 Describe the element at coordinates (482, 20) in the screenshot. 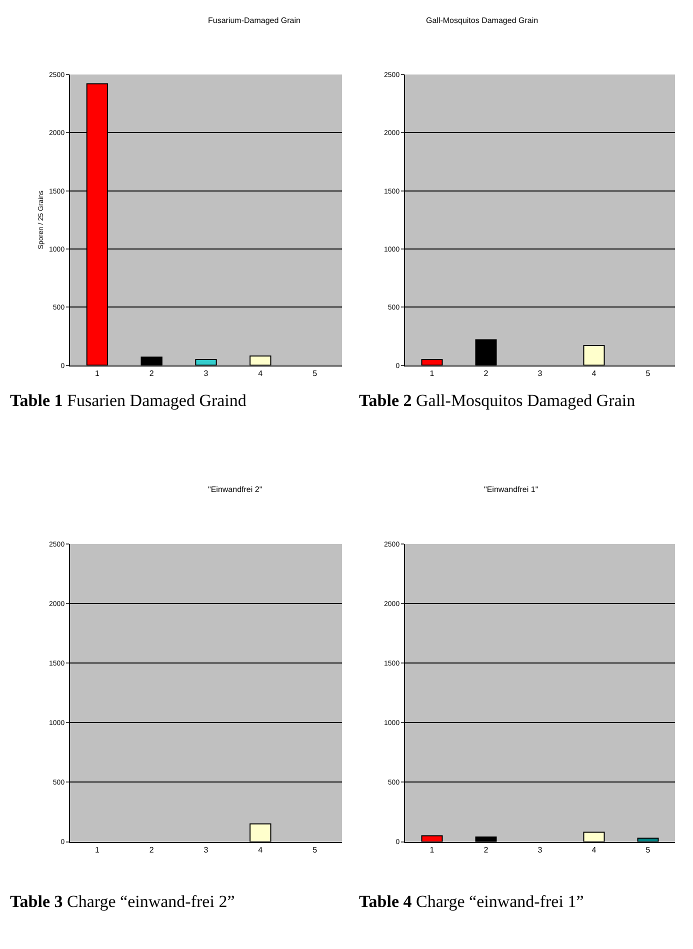

I see `chart-title: Gall-Mosquitos Damaged Grain` at that location.